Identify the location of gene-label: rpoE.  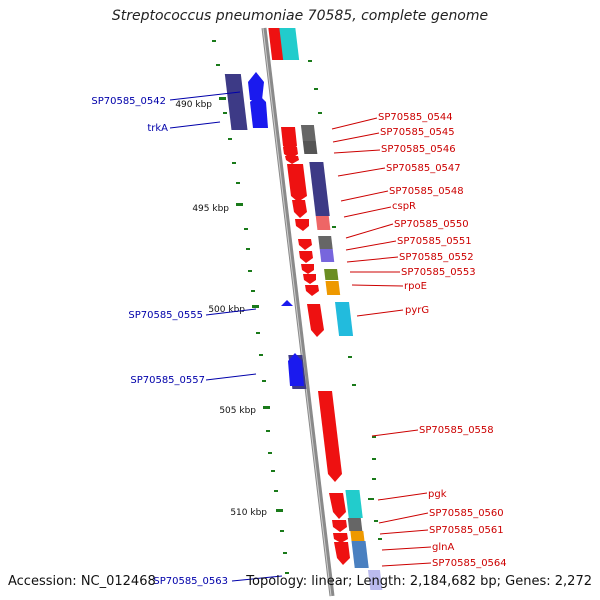
(415, 286).